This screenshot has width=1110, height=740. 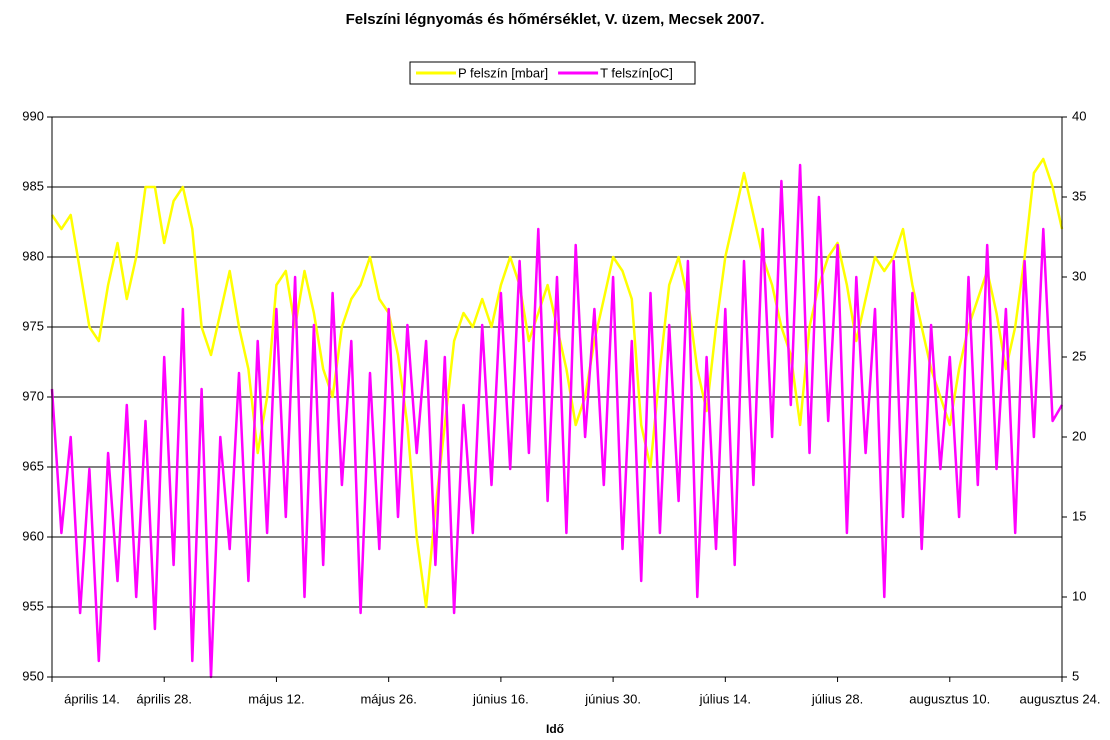 What do you see at coordinates (33, 605) in the screenshot?
I see `y-tick-label: 955` at bounding box center [33, 605].